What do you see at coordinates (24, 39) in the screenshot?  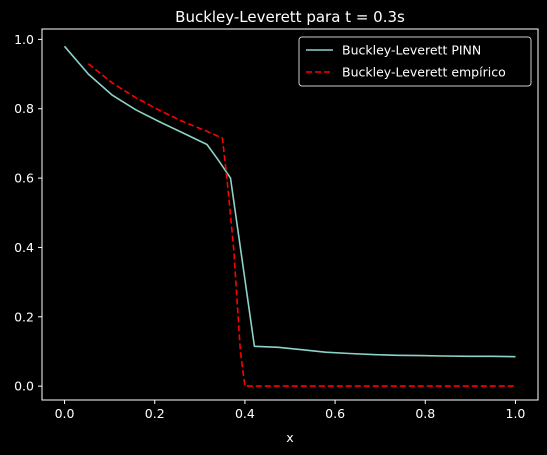 I see `y-tick-label: 1.0` at bounding box center [24, 39].